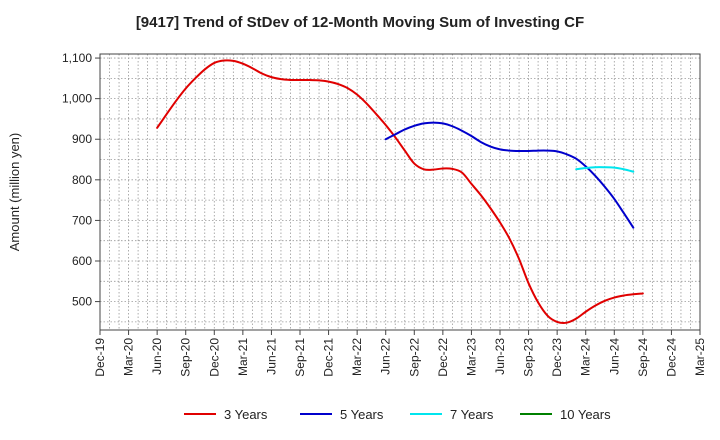  What do you see at coordinates (386, 356) in the screenshot?
I see `x-tick-label: Jun-22` at bounding box center [386, 356].